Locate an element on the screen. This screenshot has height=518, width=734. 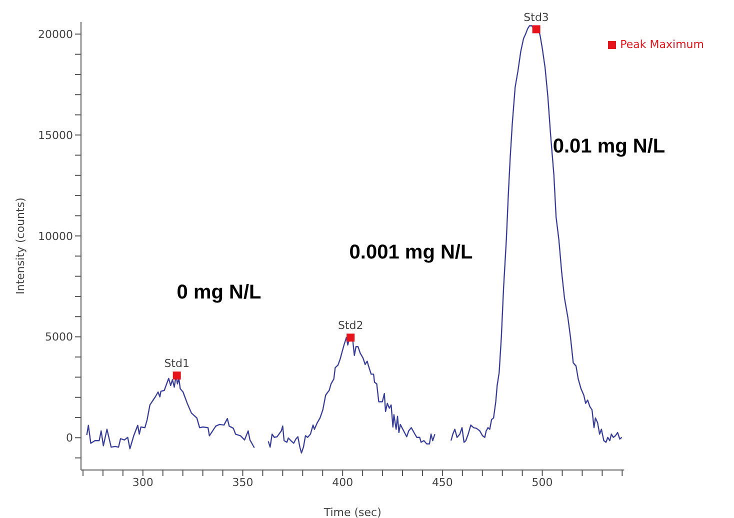
annotation: 0.01 mg N/L is located at coordinates (609, 147).